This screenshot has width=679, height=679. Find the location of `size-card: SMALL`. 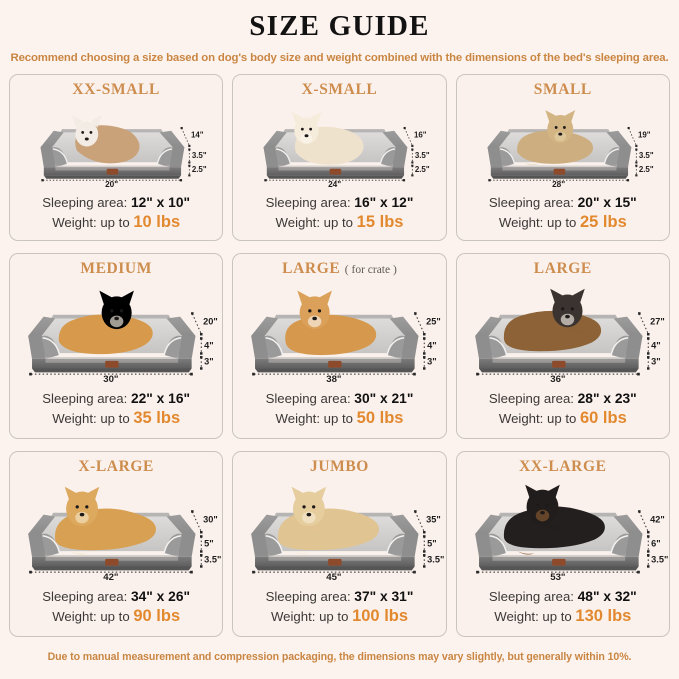

size-card: SMALL is located at coordinates (562, 157).